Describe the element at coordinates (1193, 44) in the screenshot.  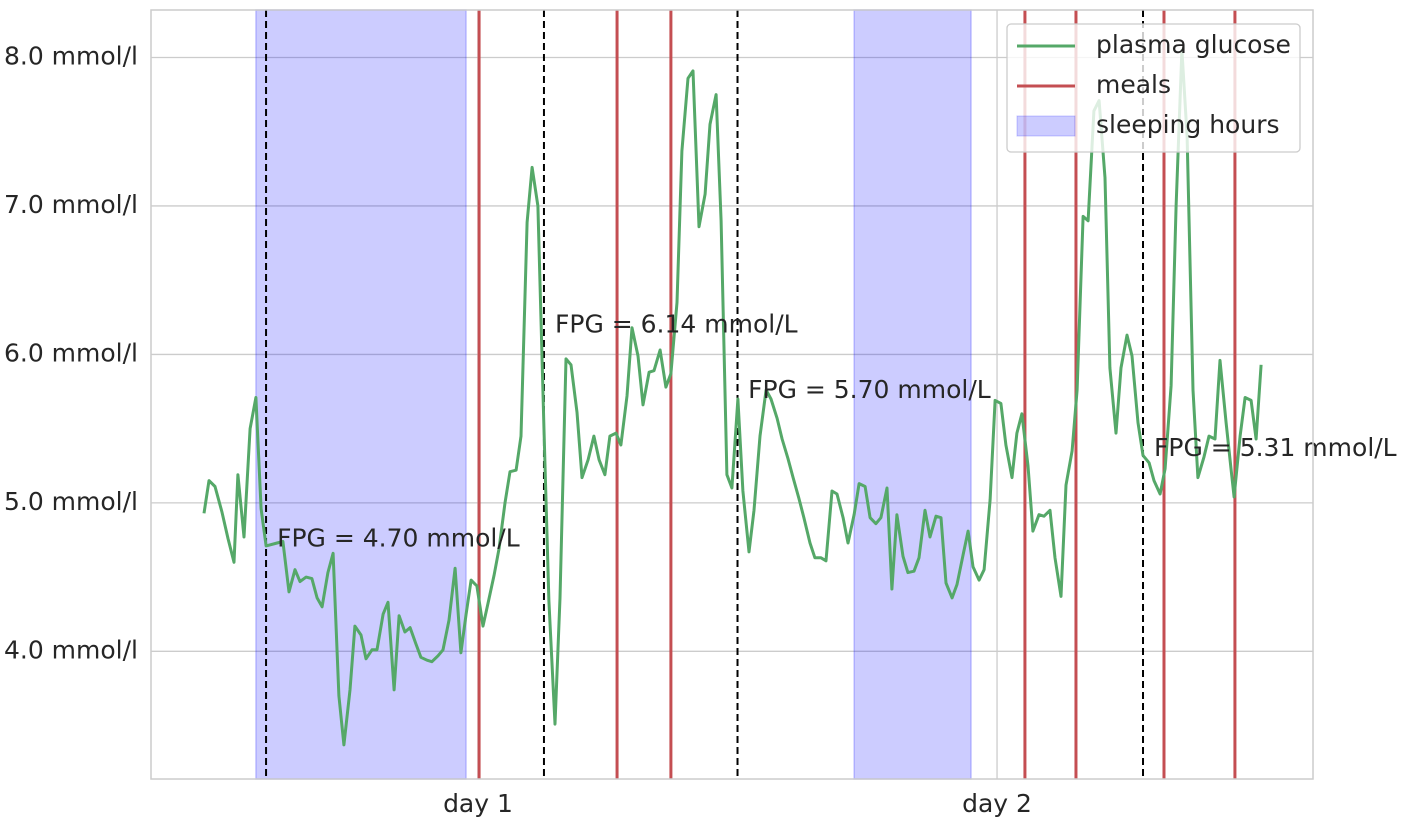
I see `legend-label: plasma glucose` at that location.